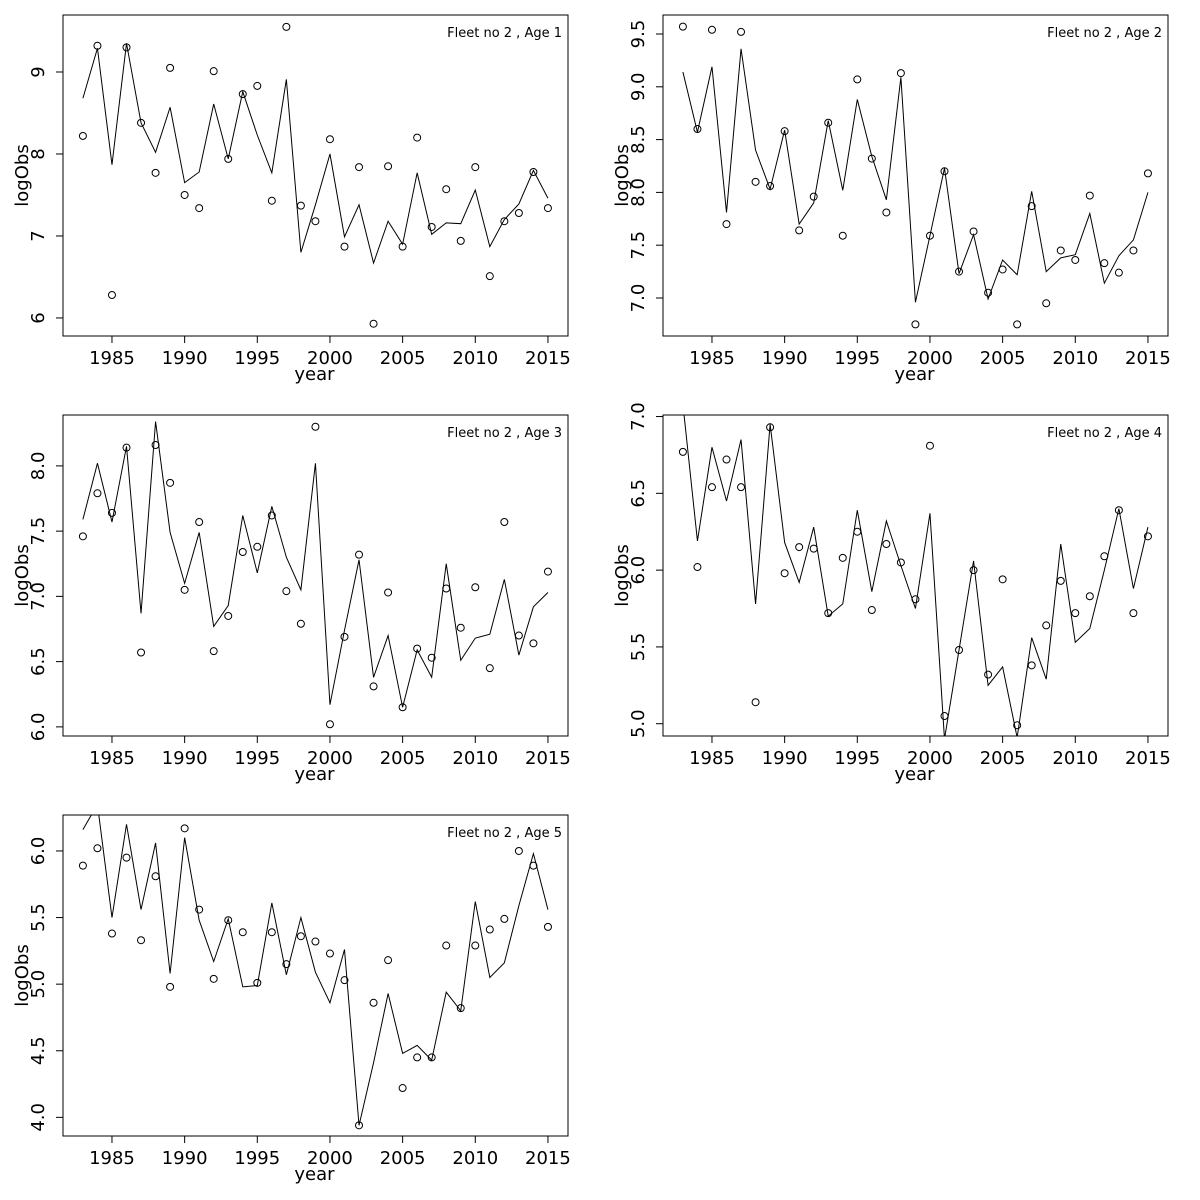 This screenshot has height=1200, width=1200. I want to click on y-tick-label: 8.5, so click(638, 139).